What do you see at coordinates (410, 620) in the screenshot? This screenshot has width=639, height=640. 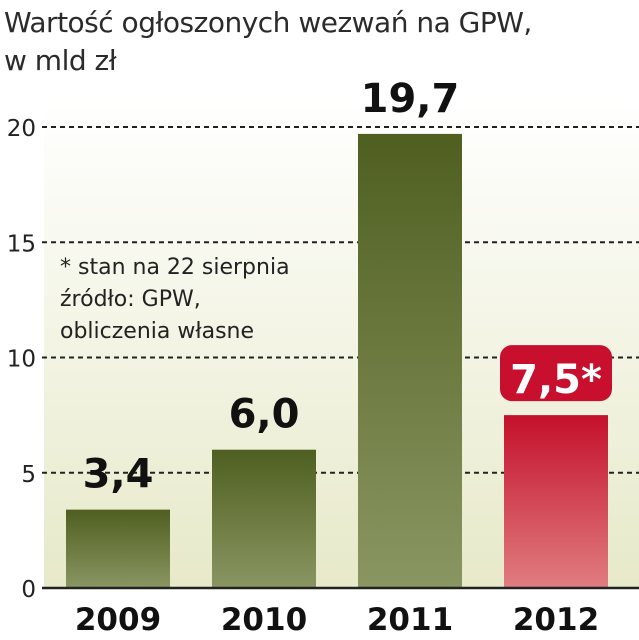 I see `x-tick-label: 2011` at bounding box center [410, 620].